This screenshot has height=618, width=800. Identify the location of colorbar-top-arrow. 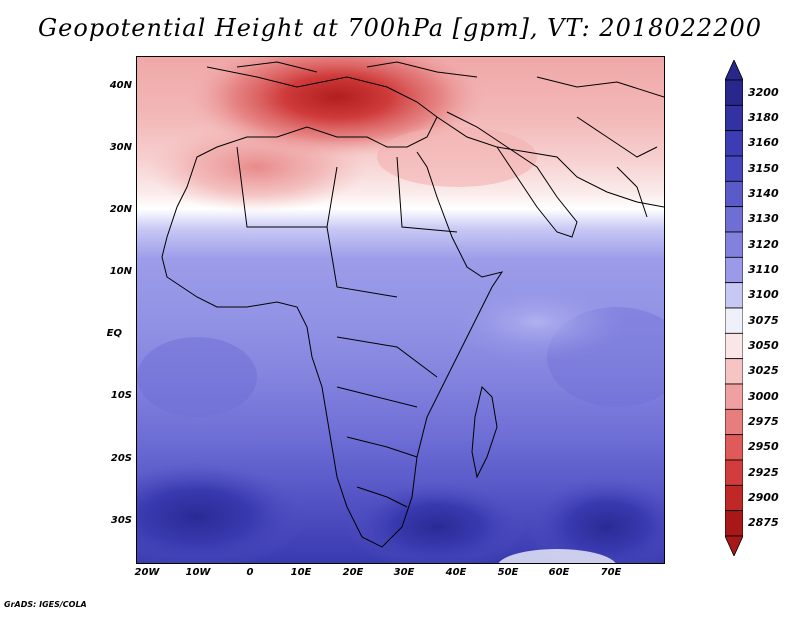
(734, 70).